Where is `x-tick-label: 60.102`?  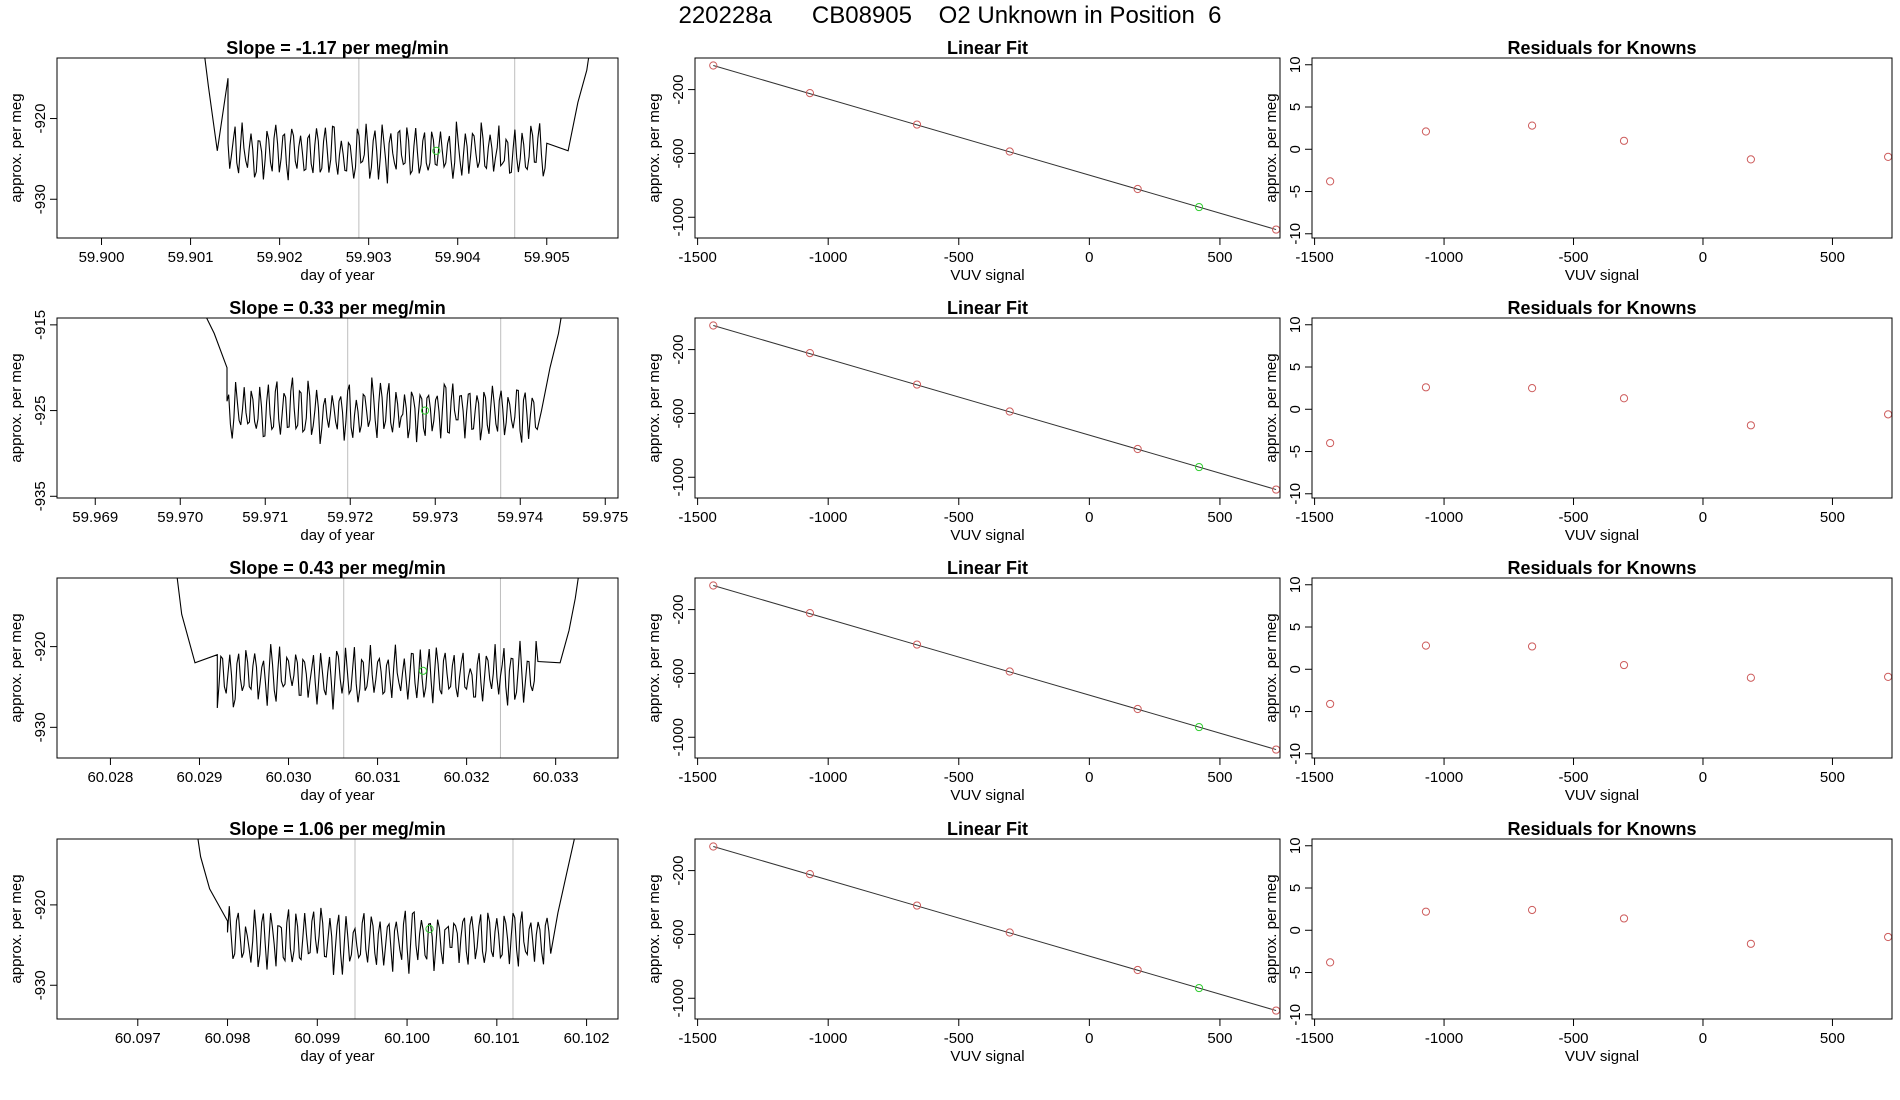
x-tick-label: 60.102 is located at coordinates (587, 1038).